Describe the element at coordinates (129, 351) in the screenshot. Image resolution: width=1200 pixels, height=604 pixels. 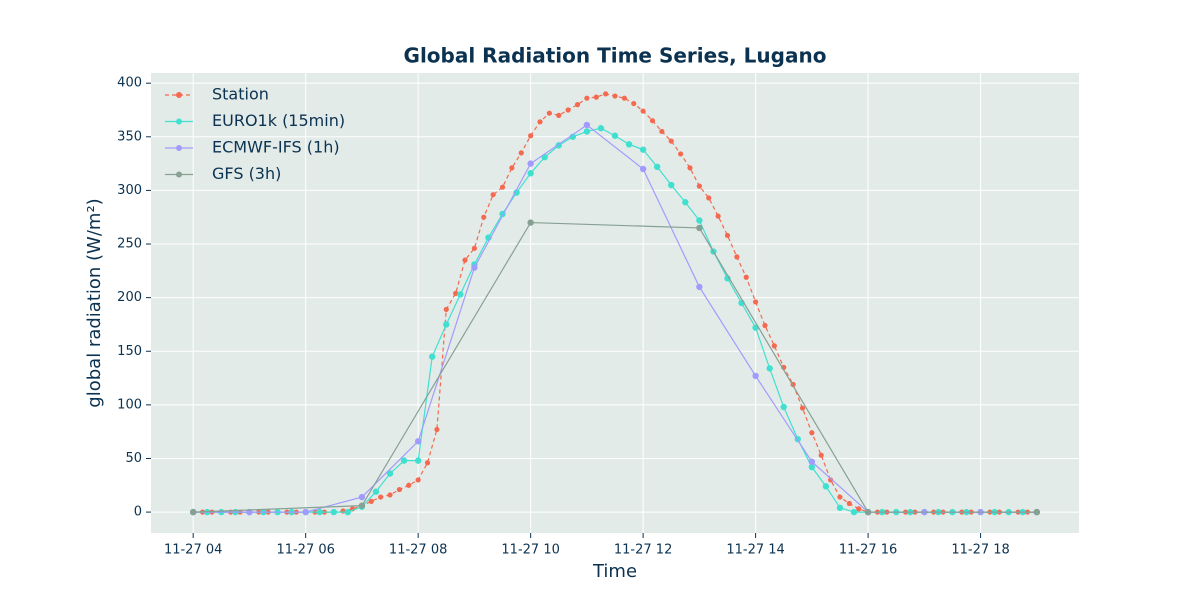
I see `y-tick-label: 150` at that location.